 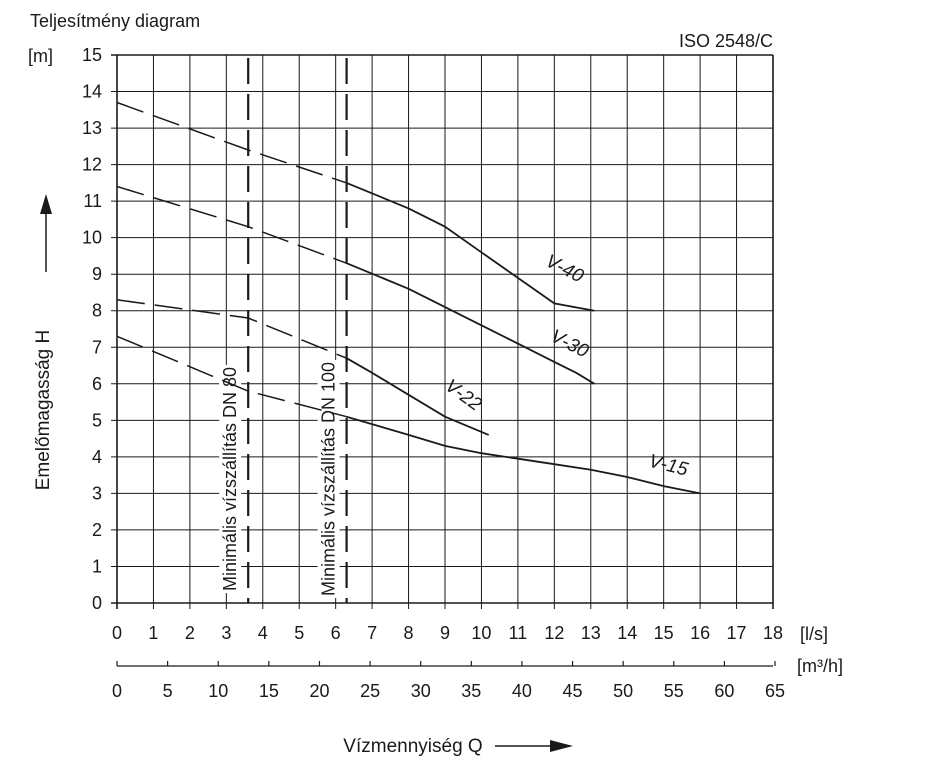 What do you see at coordinates (412, 746) in the screenshot?
I see `x-axis-title: Vízmennyiség Q` at bounding box center [412, 746].